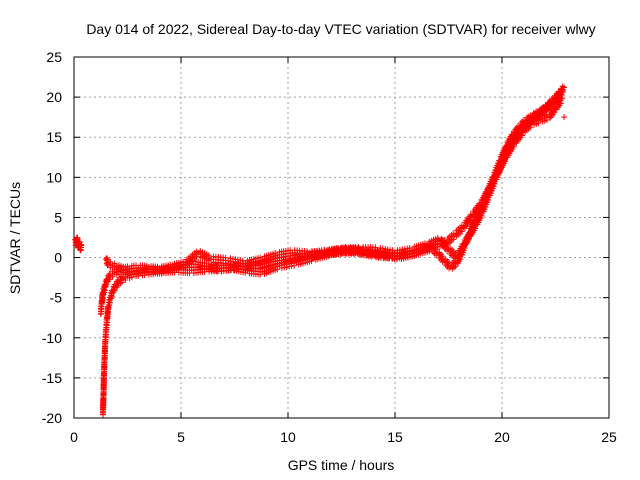 Image resolution: width=640 pixels, height=480 pixels. Describe the element at coordinates (609, 437) in the screenshot. I see `x-tick-label: 25` at that location.